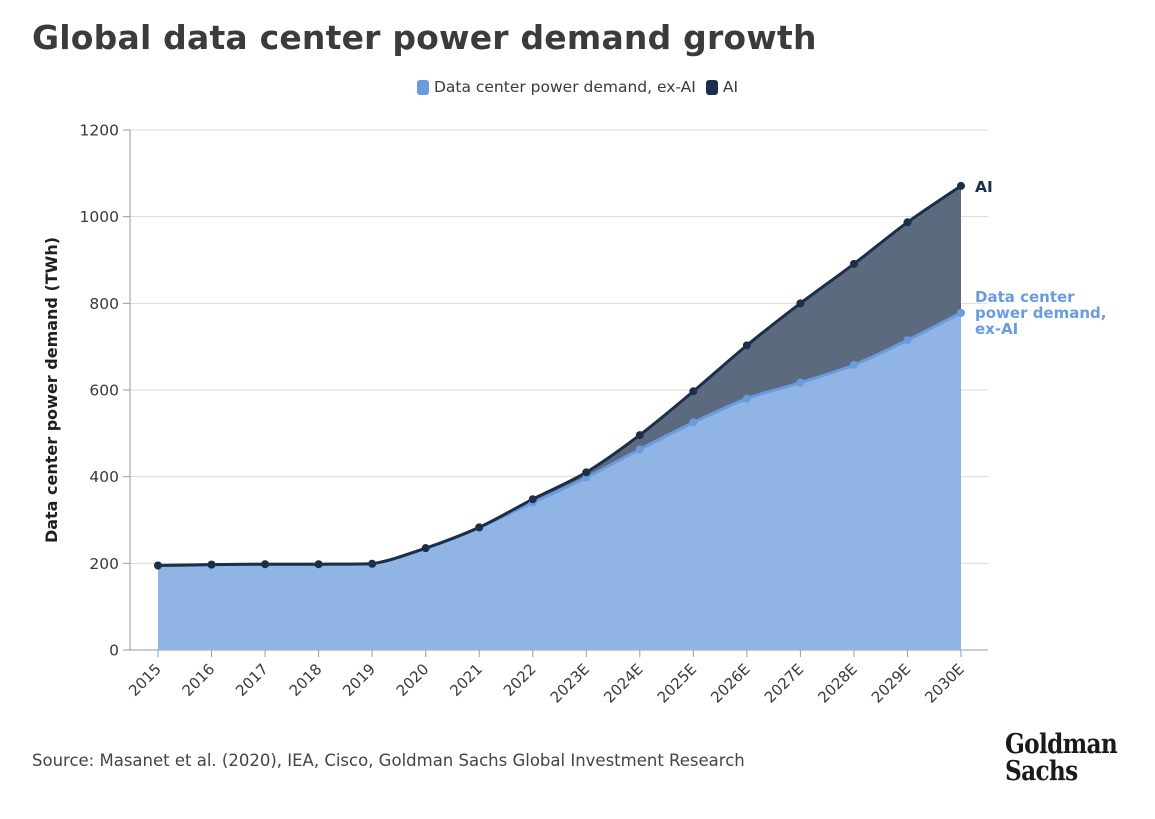  I want to click on point-ex-ai-2030E, so click(961, 312).